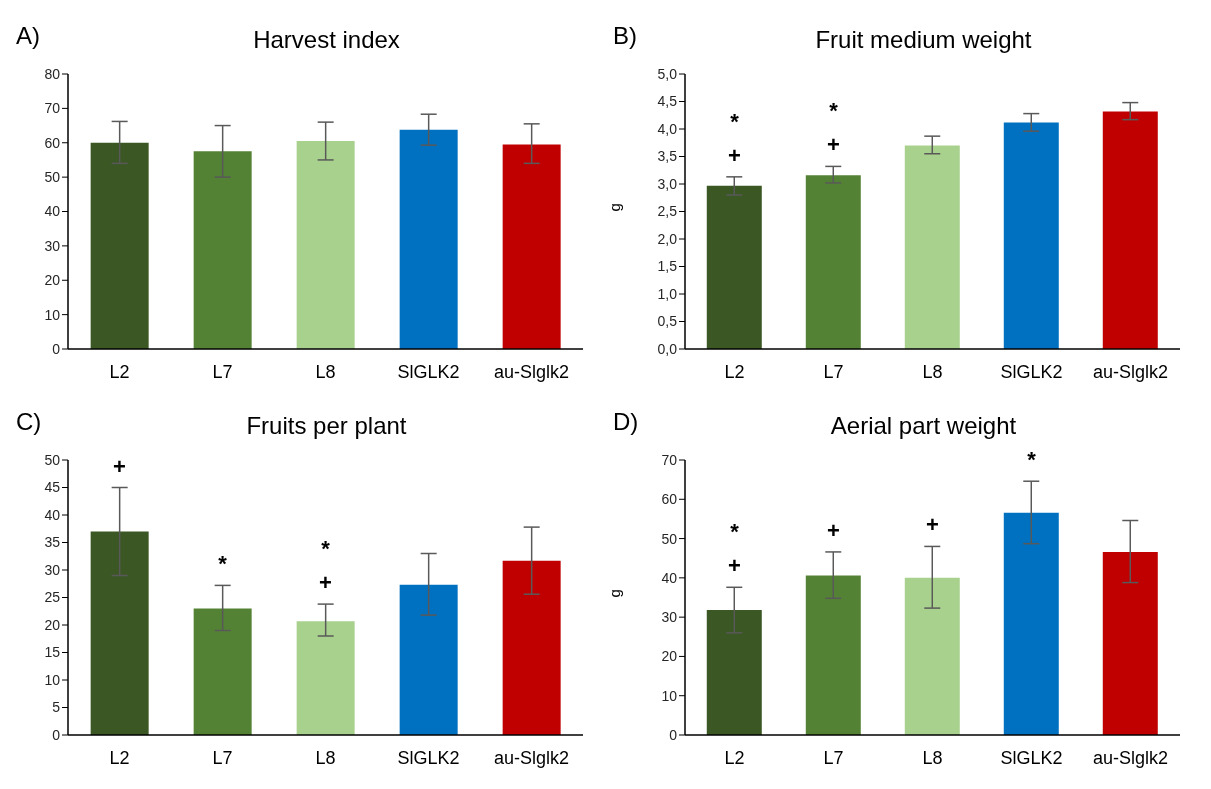 The width and height of the screenshot is (1211, 789). What do you see at coordinates (667, 238) in the screenshot?
I see `y-tick-label: 2,0` at bounding box center [667, 238].